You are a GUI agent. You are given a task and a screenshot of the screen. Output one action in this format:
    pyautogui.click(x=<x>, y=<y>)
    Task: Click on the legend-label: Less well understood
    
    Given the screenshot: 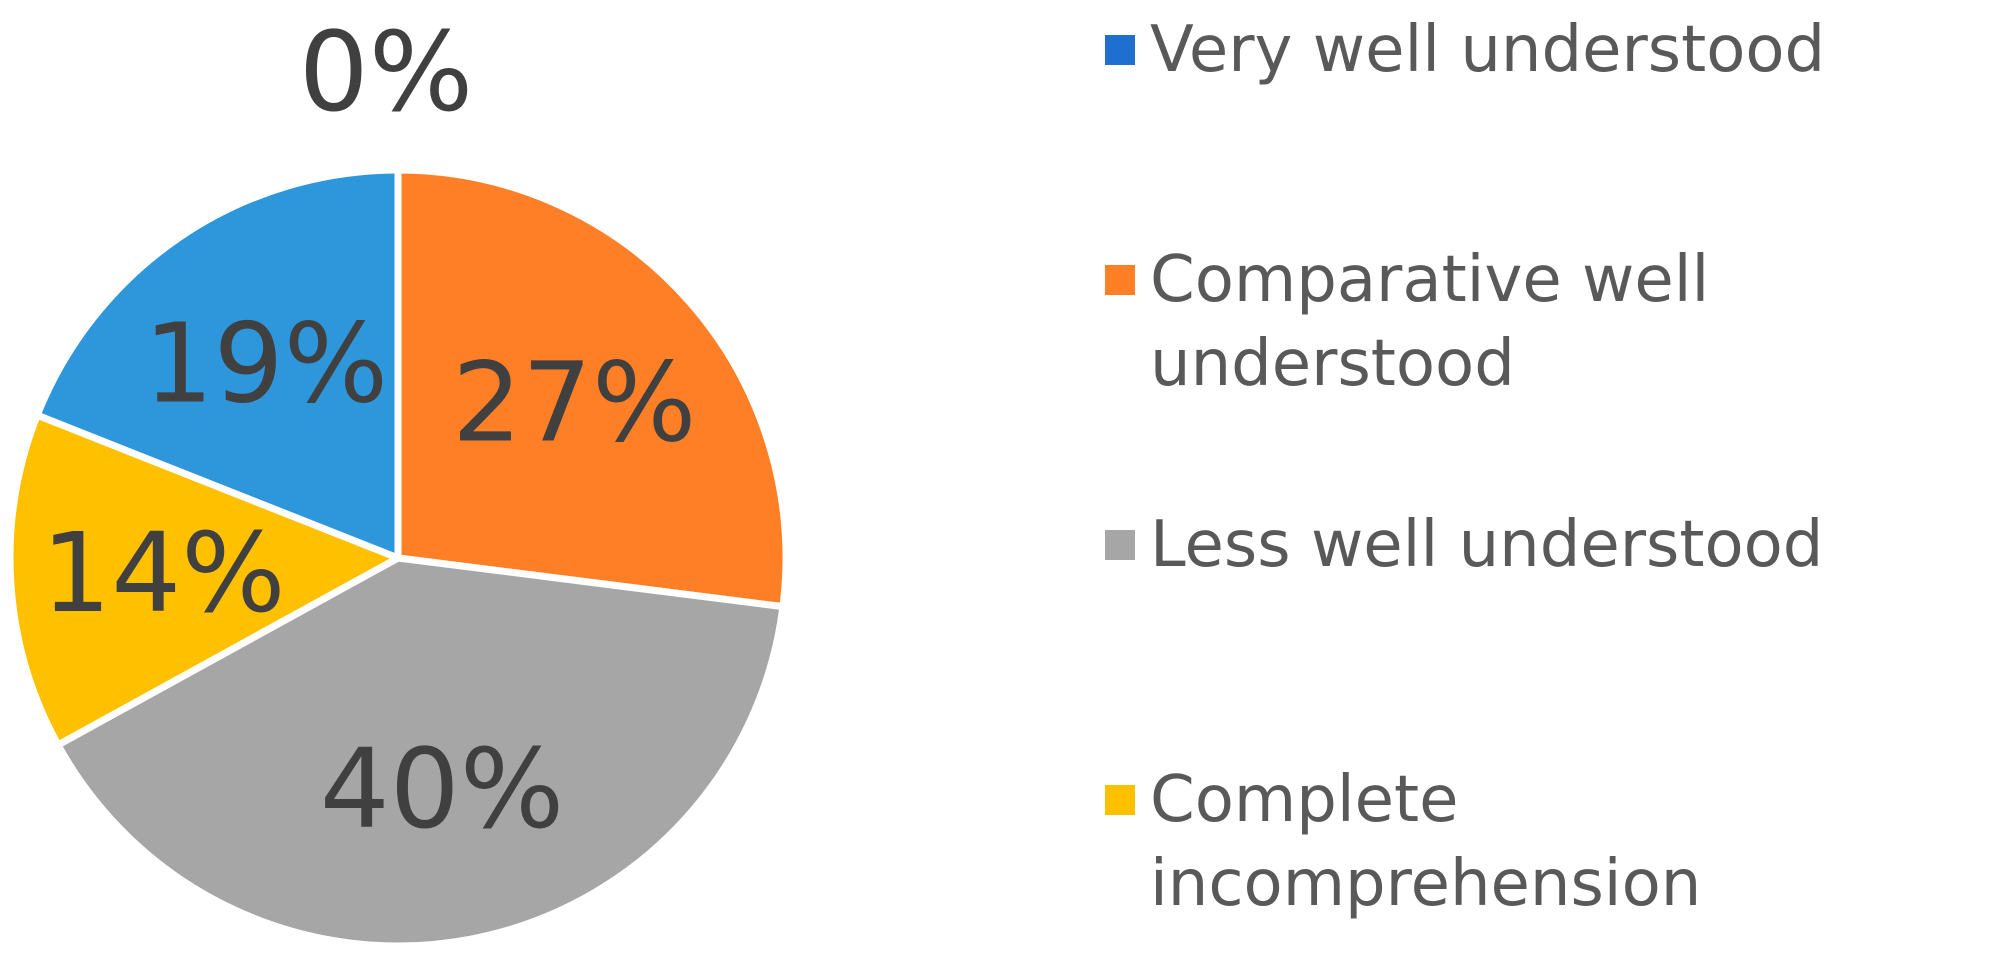 What is the action you would take?
    pyautogui.click(x=1486, y=545)
    